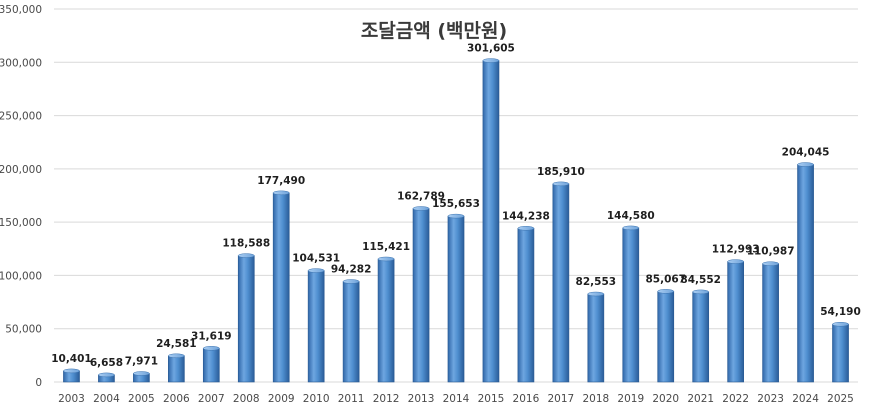 This screenshot has width=870, height=415. I want to click on bar-cap-2017, so click(561, 184).